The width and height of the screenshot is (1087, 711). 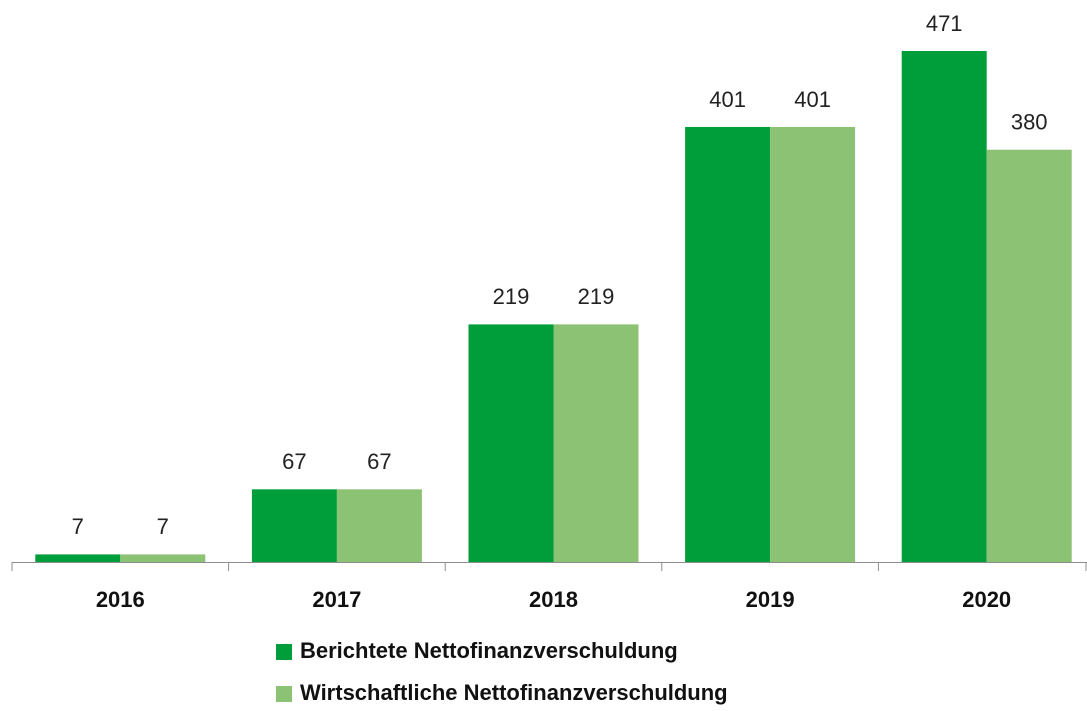 I want to click on legend-label: Berichtete Nettofinanzverschuldung, so click(x=489, y=650).